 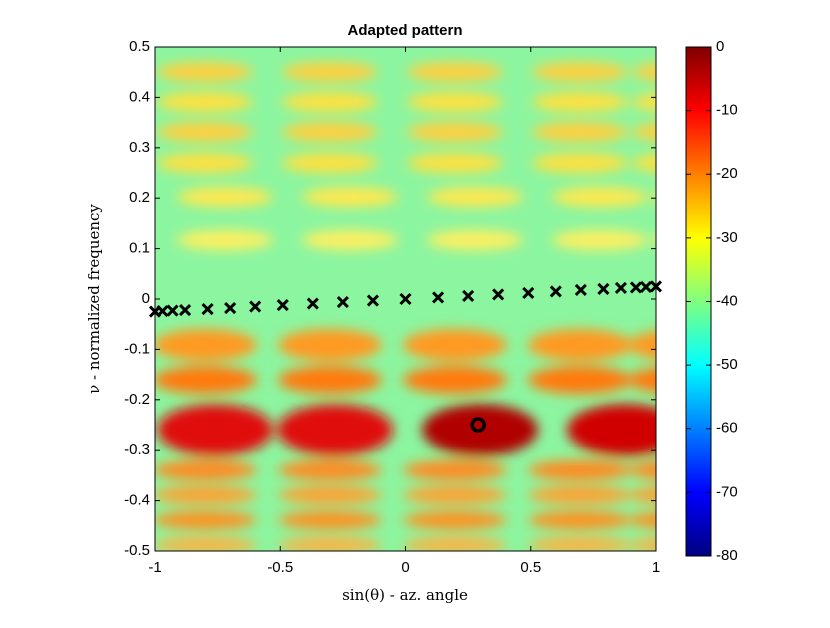 What do you see at coordinates (727, 555) in the screenshot?
I see `colorbar-tick-label: -80` at bounding box center [727, 555].